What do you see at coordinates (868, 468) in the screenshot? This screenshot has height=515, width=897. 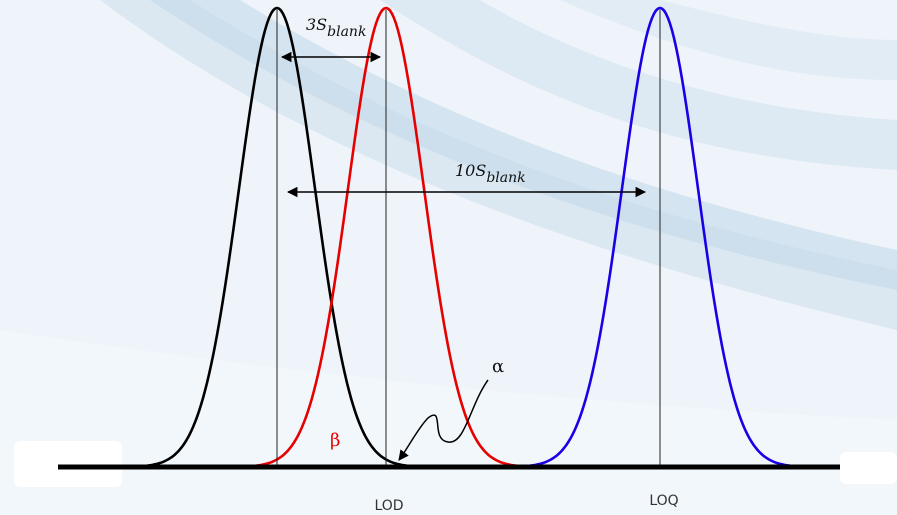 I see `right-baseline-box` at bounding box center [868, 468].